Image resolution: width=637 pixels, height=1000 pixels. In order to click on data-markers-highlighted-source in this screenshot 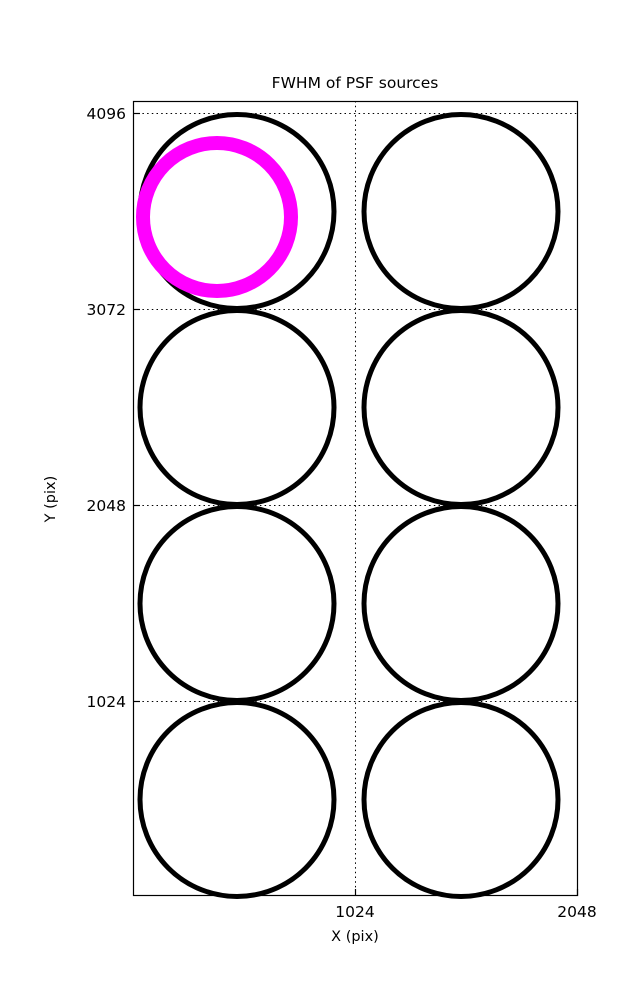, I will do `click(217, 217)`.